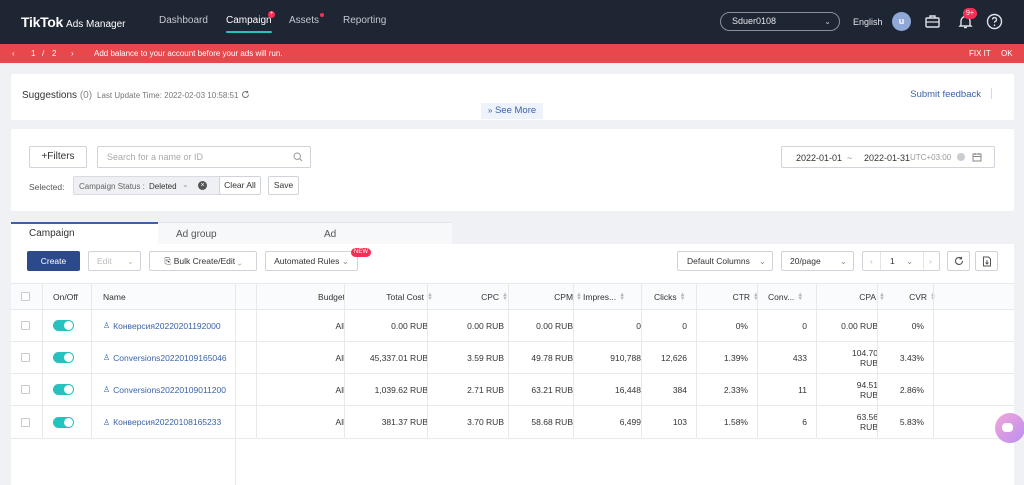 This screenshot has width=1024, height=485. Describe the element at coordinates (931, 157) in the screenshot. I see `timezone: UTC+03:00` at that location.